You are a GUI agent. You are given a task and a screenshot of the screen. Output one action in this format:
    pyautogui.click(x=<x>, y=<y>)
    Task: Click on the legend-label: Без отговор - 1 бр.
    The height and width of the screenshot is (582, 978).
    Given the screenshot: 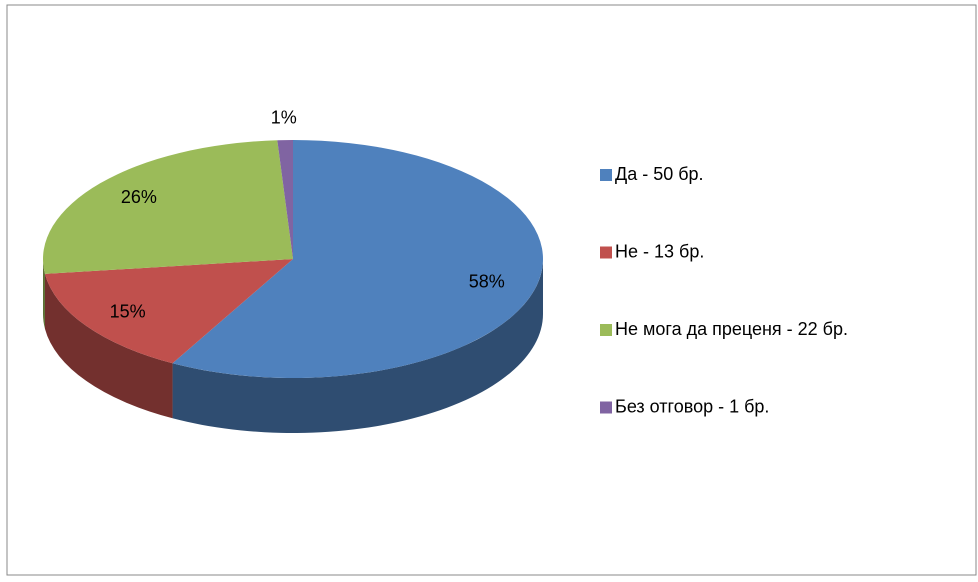 What is the action you would take?
    pyautogui.click(x=692, y=406)
    